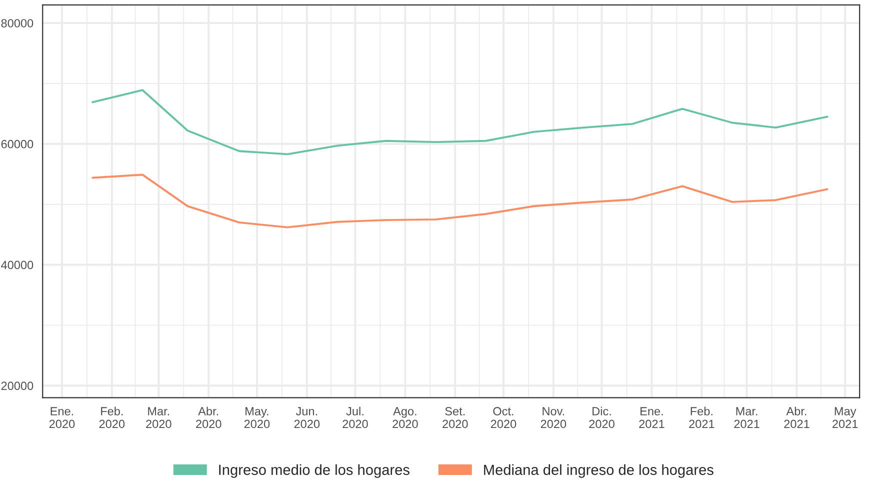 The width and height of the screenshot is (888, 491). Describe the element at coordinates (455, 417) in the screenshot. I see `x-tick-label: Set. 2020` at that location.